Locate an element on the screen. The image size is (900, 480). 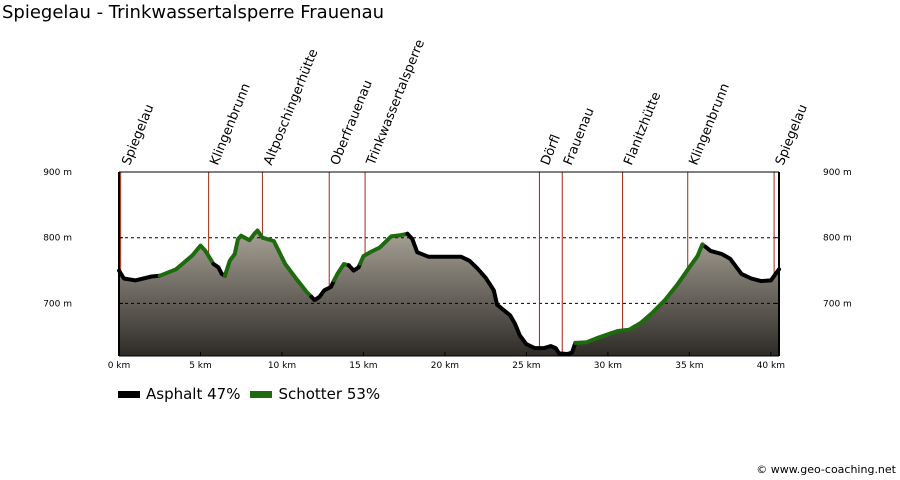
asphalt-swatch is located at coordinates (129, 394).